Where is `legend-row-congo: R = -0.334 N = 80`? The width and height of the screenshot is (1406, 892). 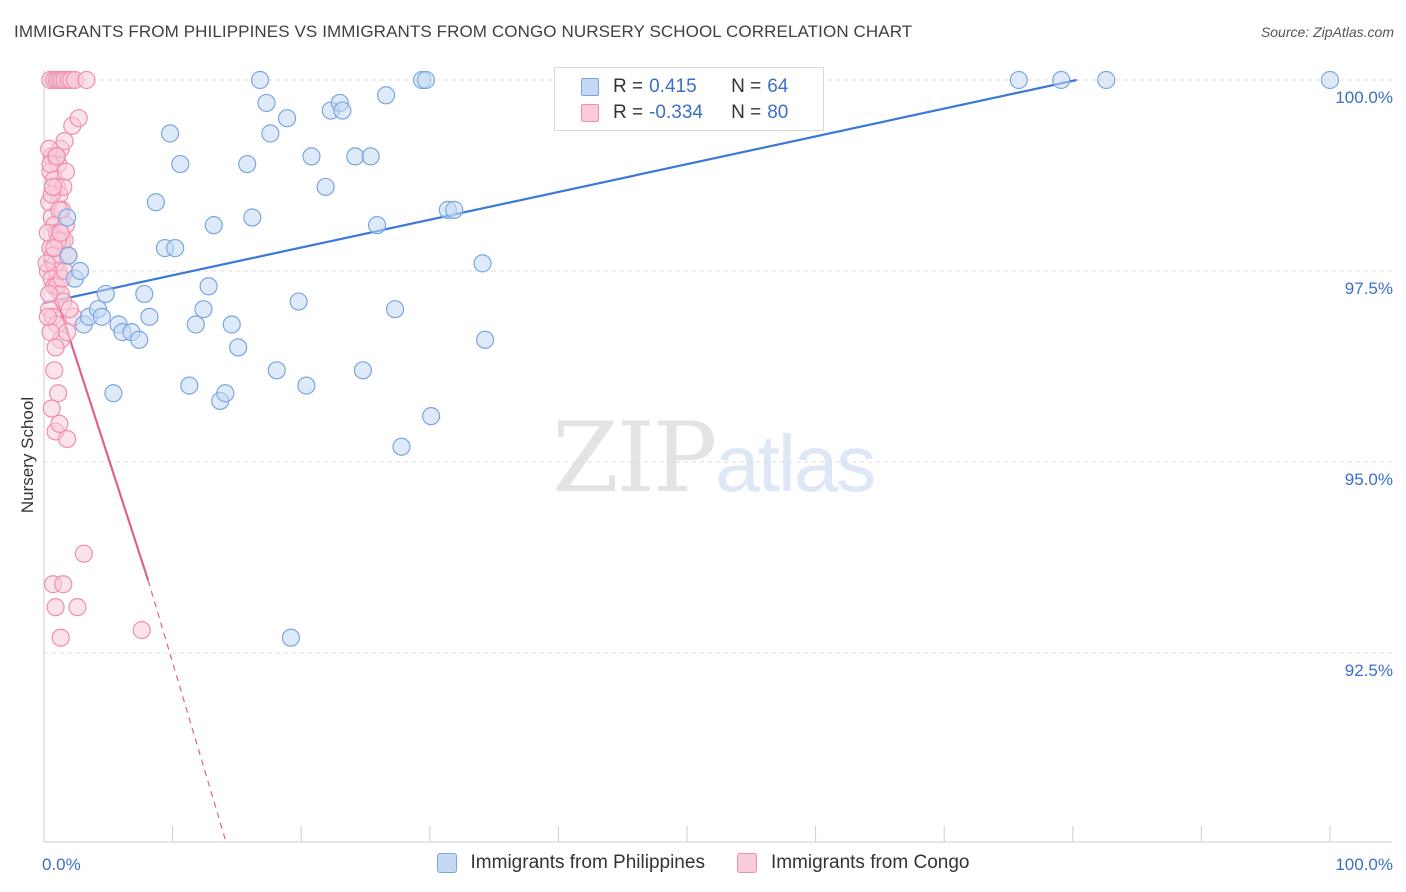
legend-row-congo: R = -0.334 N = 80 is located at coordinates (684, 113).